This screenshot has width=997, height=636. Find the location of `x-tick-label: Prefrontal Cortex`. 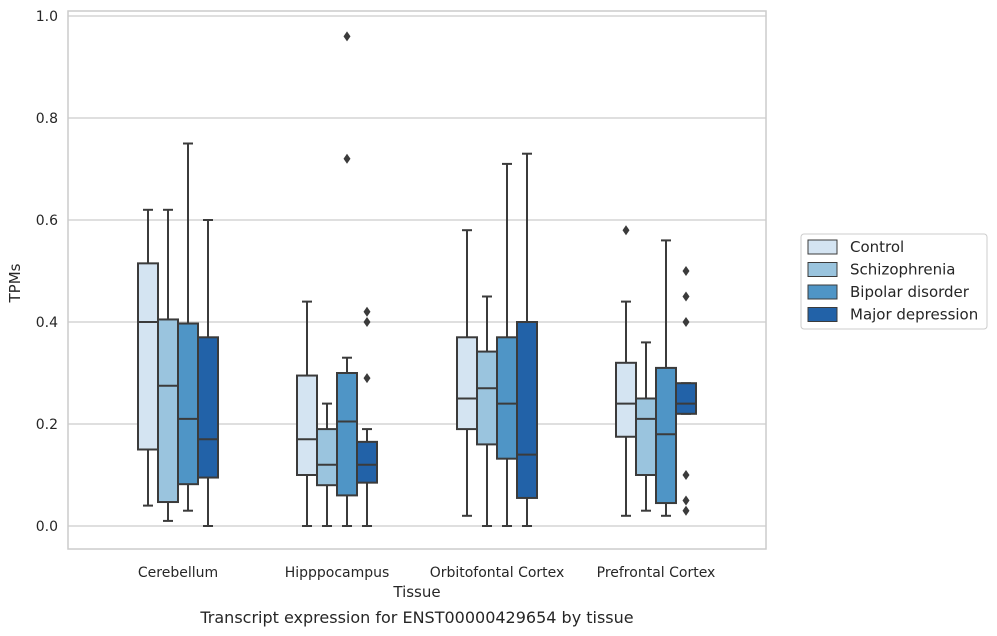

x-tick-label: Prefrontal Cortex is located at coordinates (656, 573).